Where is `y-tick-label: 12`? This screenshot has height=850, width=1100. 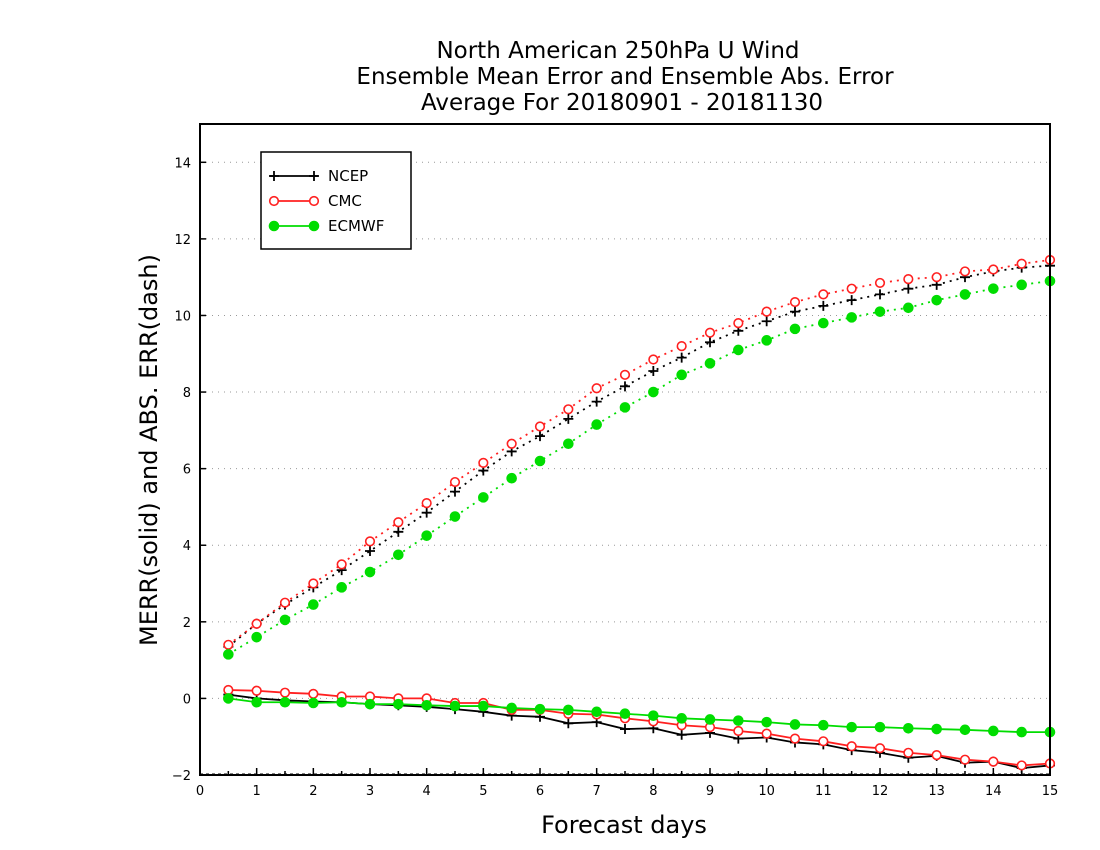
y-tick-label: 12 is located at coordinates (182, 240).